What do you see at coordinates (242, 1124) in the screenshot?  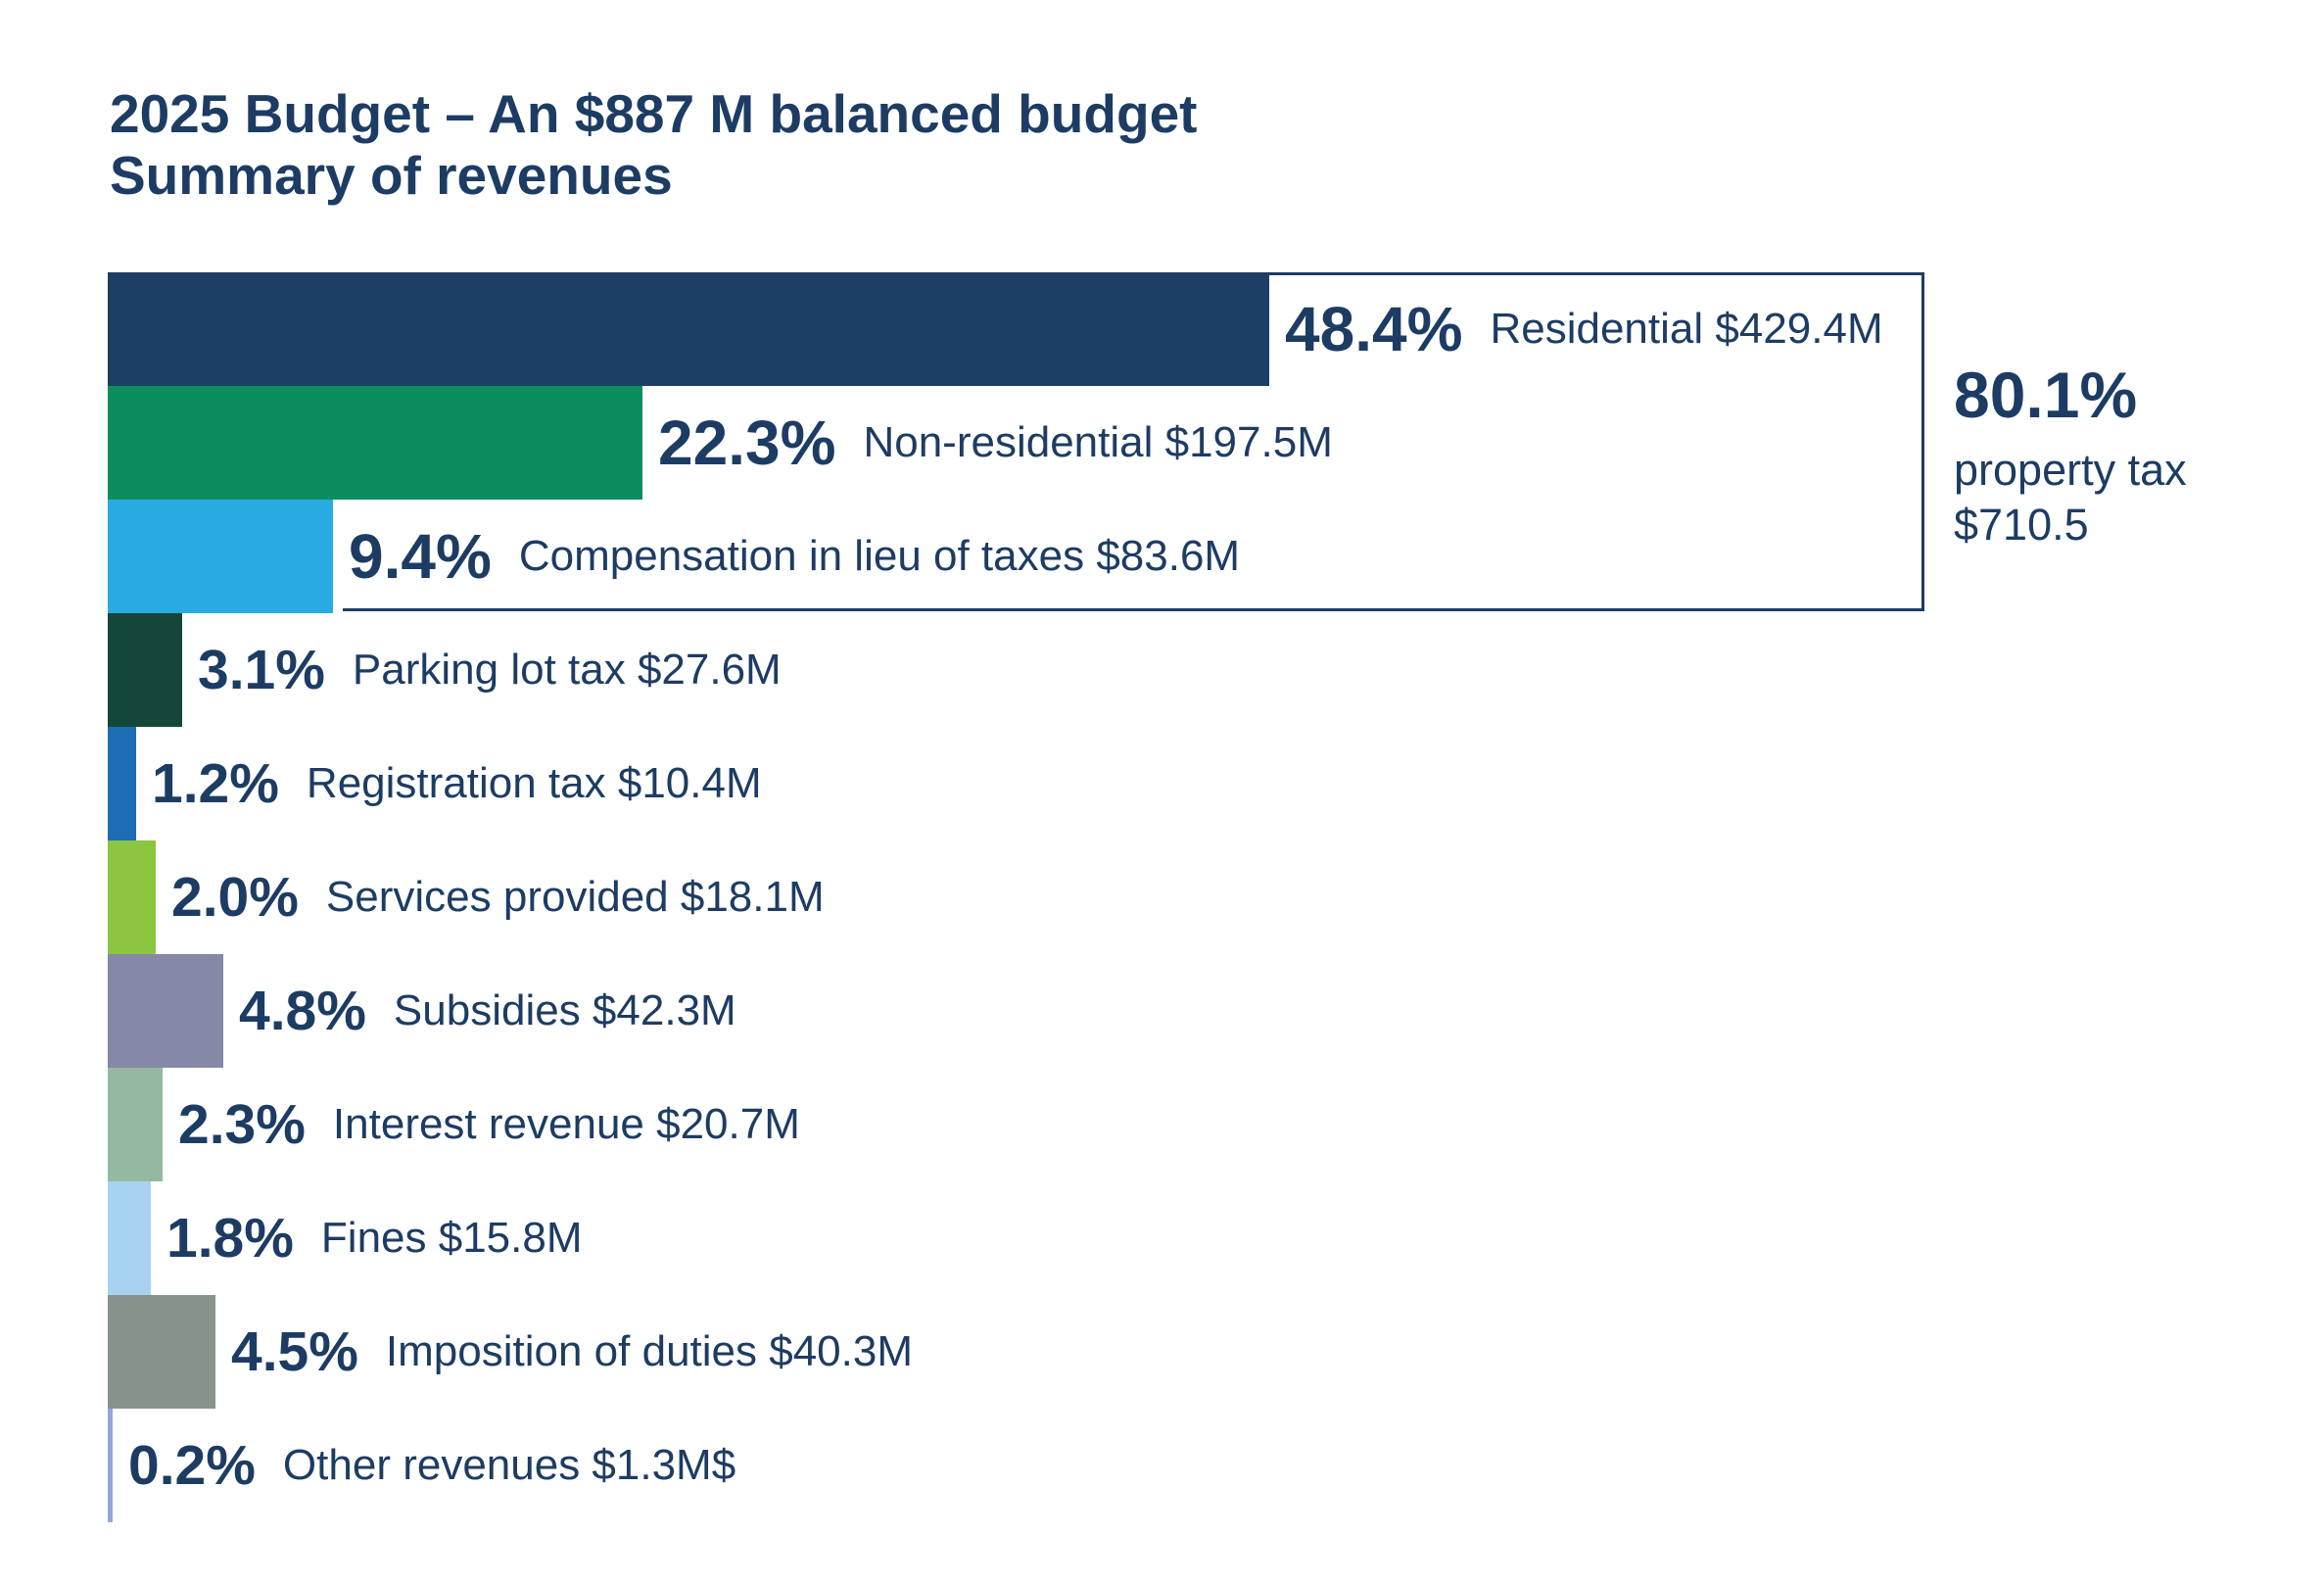 I see `percent-label: 2.3%` at bounding box center [242, 1124].